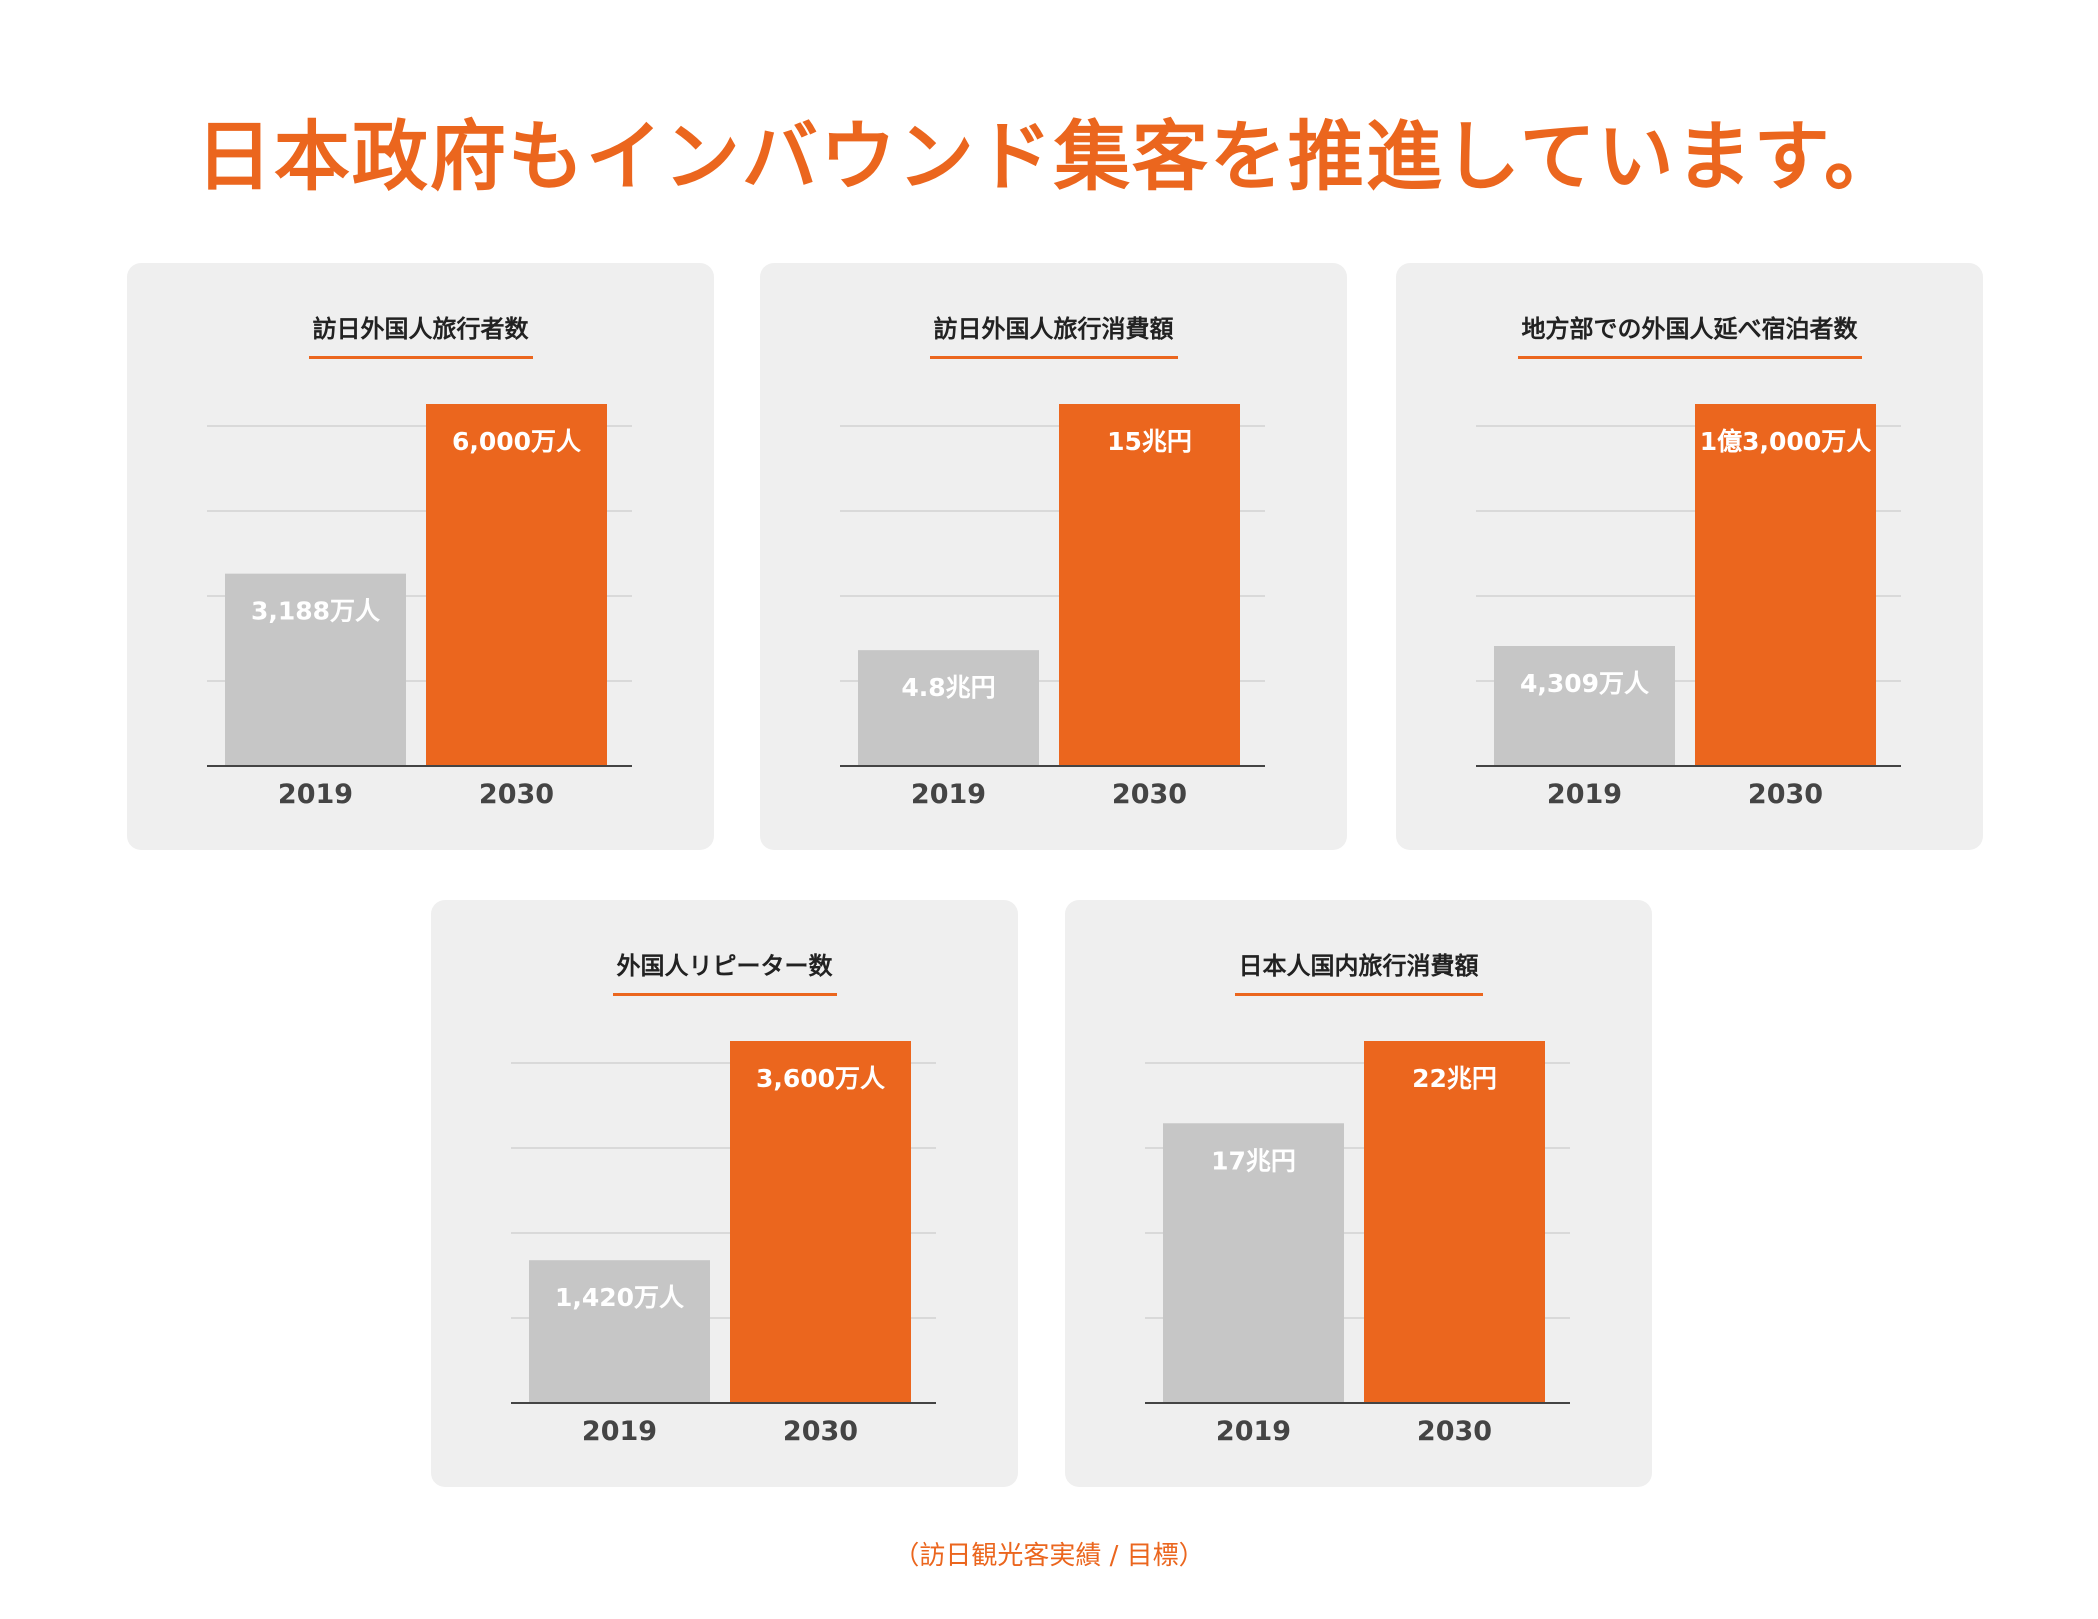 The image size is (2098, 1619). Describe the element at coordinates (723, 1244) in the screenshot. I see `bar-chart-repeaters: 1,420万人 2019 3,600万人 2030` at that location.